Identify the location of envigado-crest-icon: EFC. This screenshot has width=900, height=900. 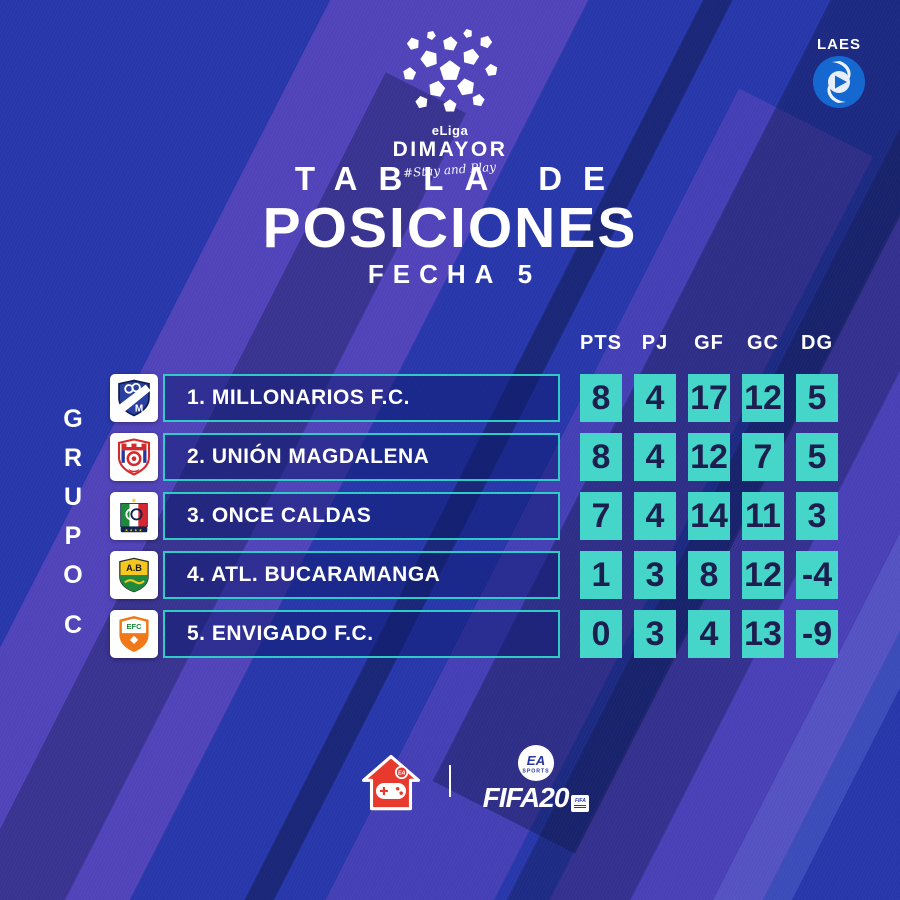
(134, 634).